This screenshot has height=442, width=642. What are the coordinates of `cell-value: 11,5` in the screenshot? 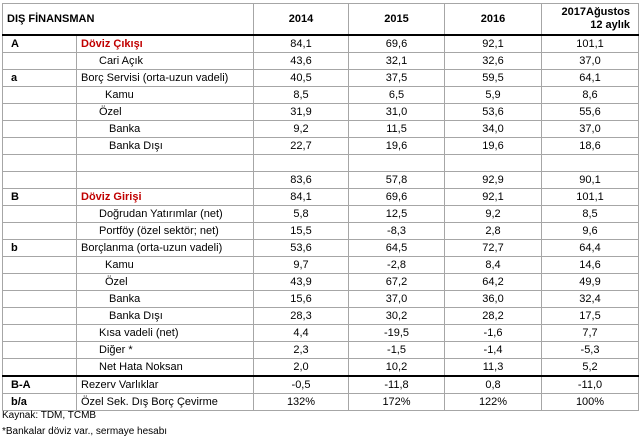 It's located at (397, 129).